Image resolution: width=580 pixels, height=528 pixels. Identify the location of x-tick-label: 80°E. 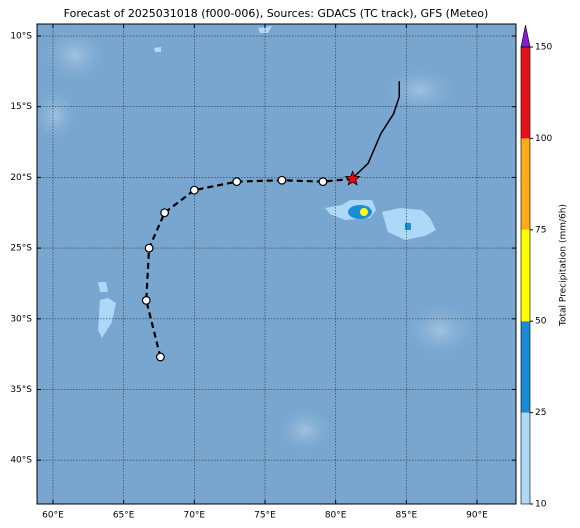
(336, 516).